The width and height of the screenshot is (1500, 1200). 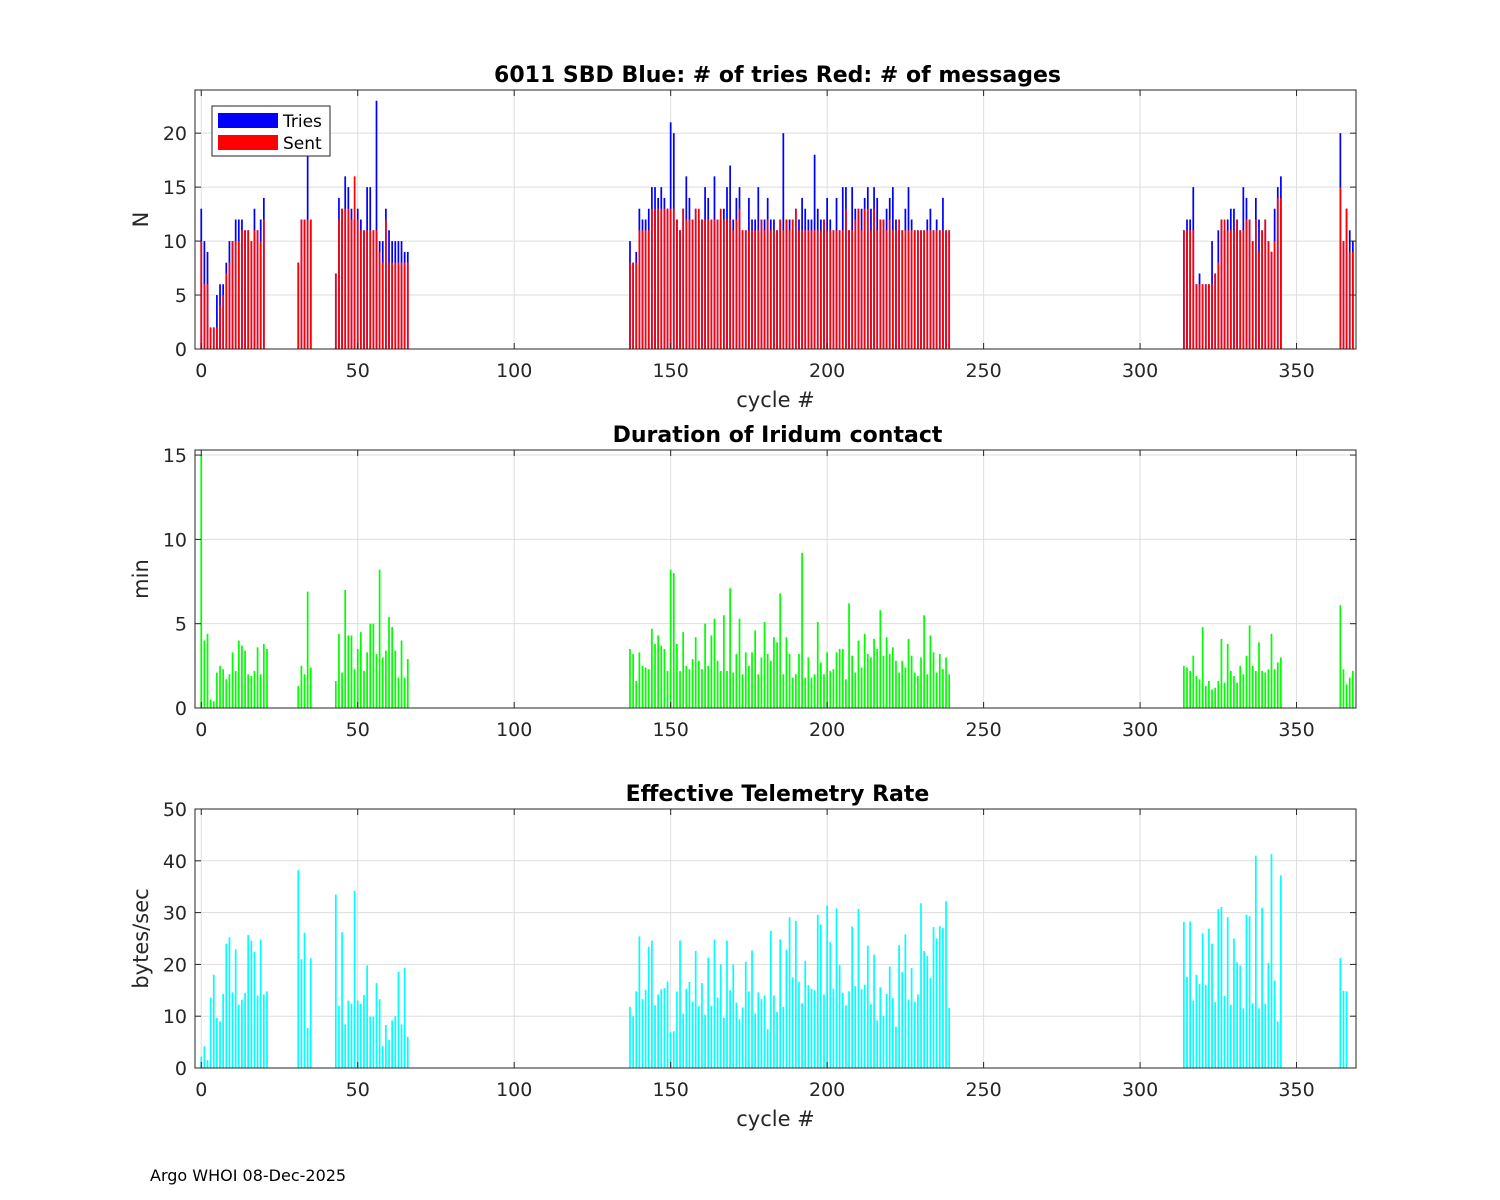 What do you see at coordinates (181, 296) in the screenshot?
I see `y-tick-label: 5` at bounding box center [181, 296].